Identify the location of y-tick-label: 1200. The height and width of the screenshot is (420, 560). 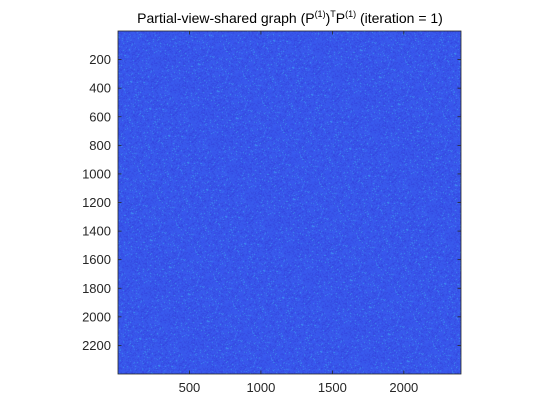
(96, 202).